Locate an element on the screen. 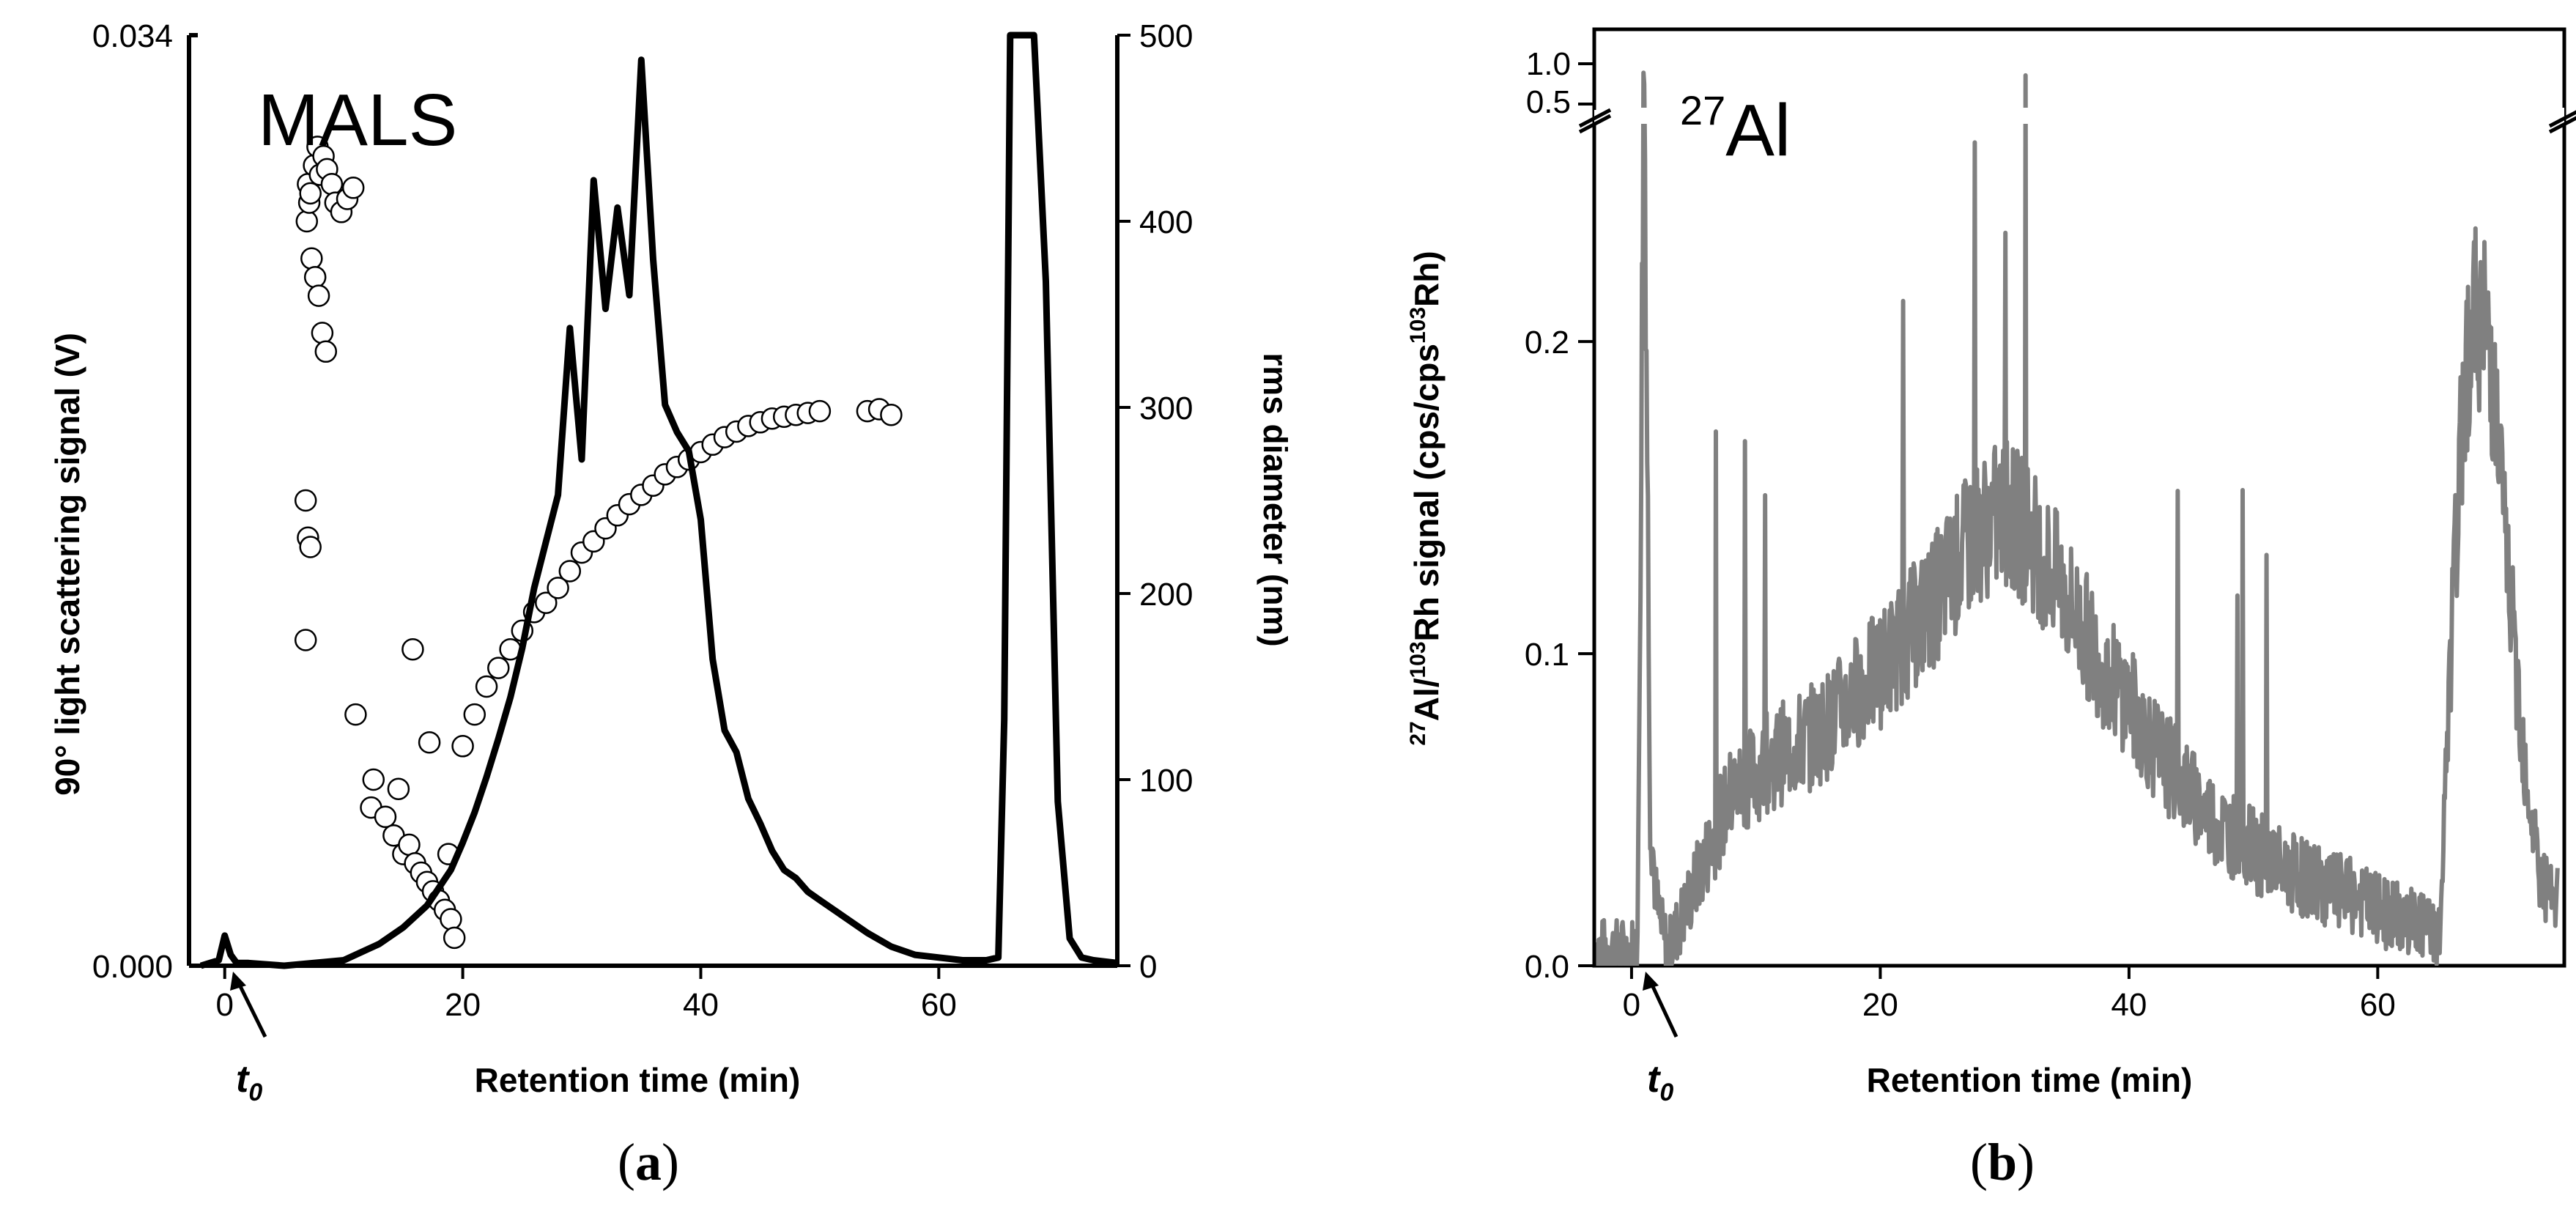 The image size is (2576, 1209). chart-a-x-ticks: 0 20 40 60 is located at coordinates (586, 995).